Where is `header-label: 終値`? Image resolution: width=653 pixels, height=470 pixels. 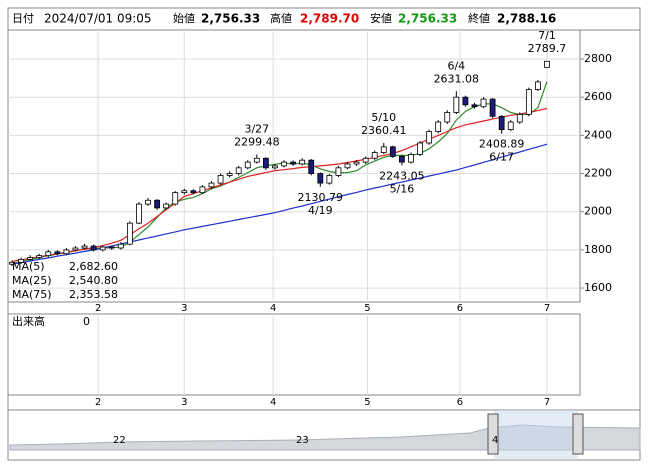 header-label: 終値 is located at coordinates (479, 18).